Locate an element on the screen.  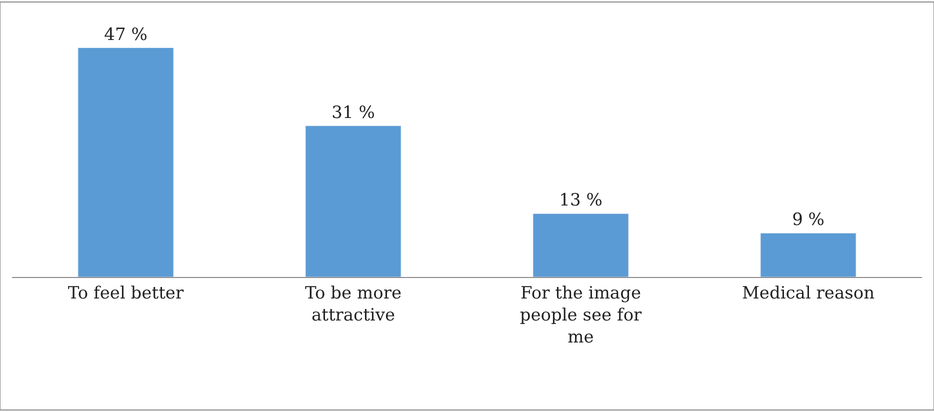
data-label: 31 % is located at coordinates (353, 112).